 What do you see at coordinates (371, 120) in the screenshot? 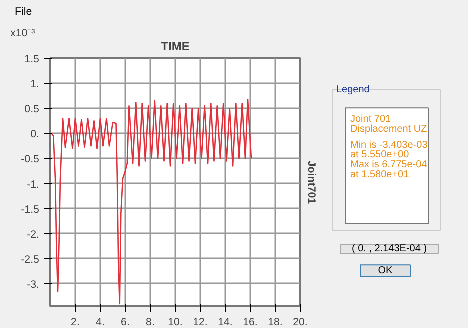
I see `text: Joint 701` at bounding box center [371, 120].